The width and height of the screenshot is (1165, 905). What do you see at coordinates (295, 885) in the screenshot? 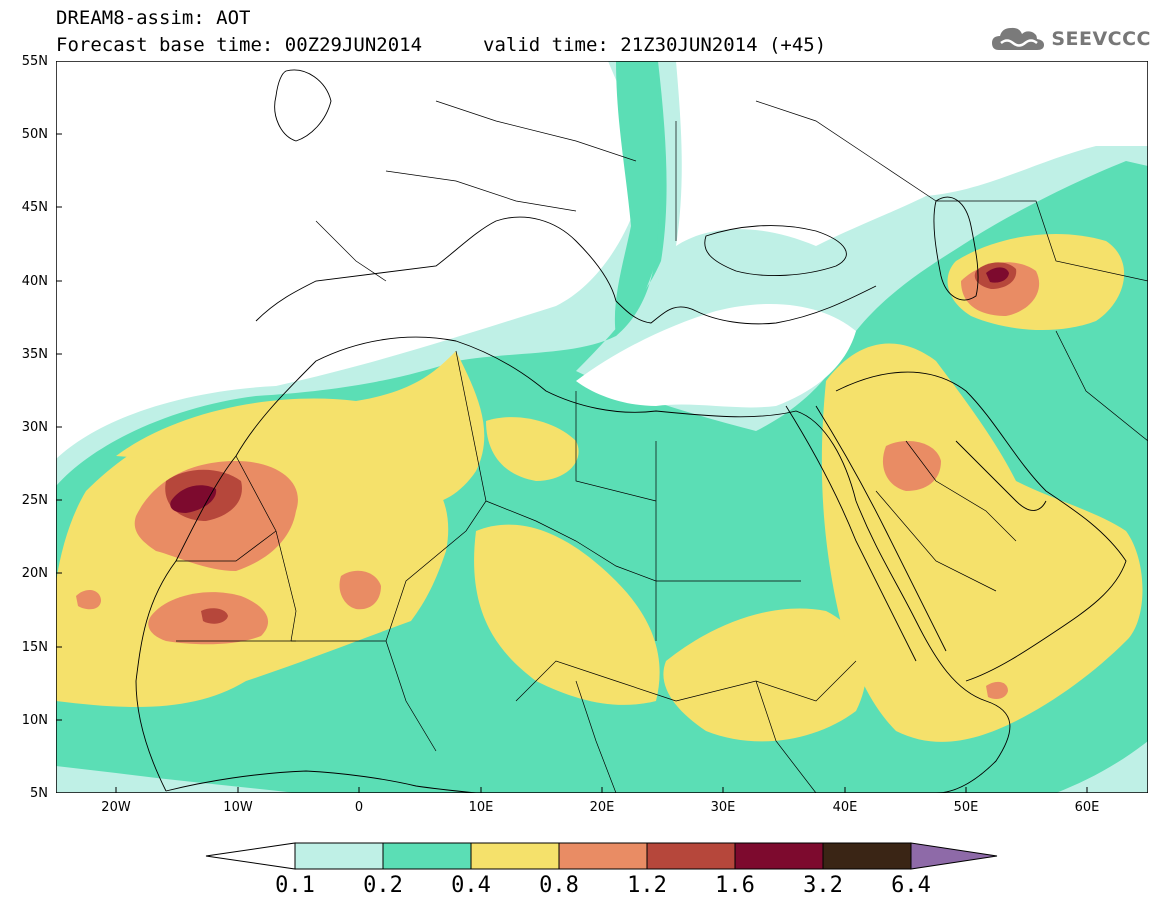
I see `colorbar-label-0: 0.1` at bounding box center [295, 885].